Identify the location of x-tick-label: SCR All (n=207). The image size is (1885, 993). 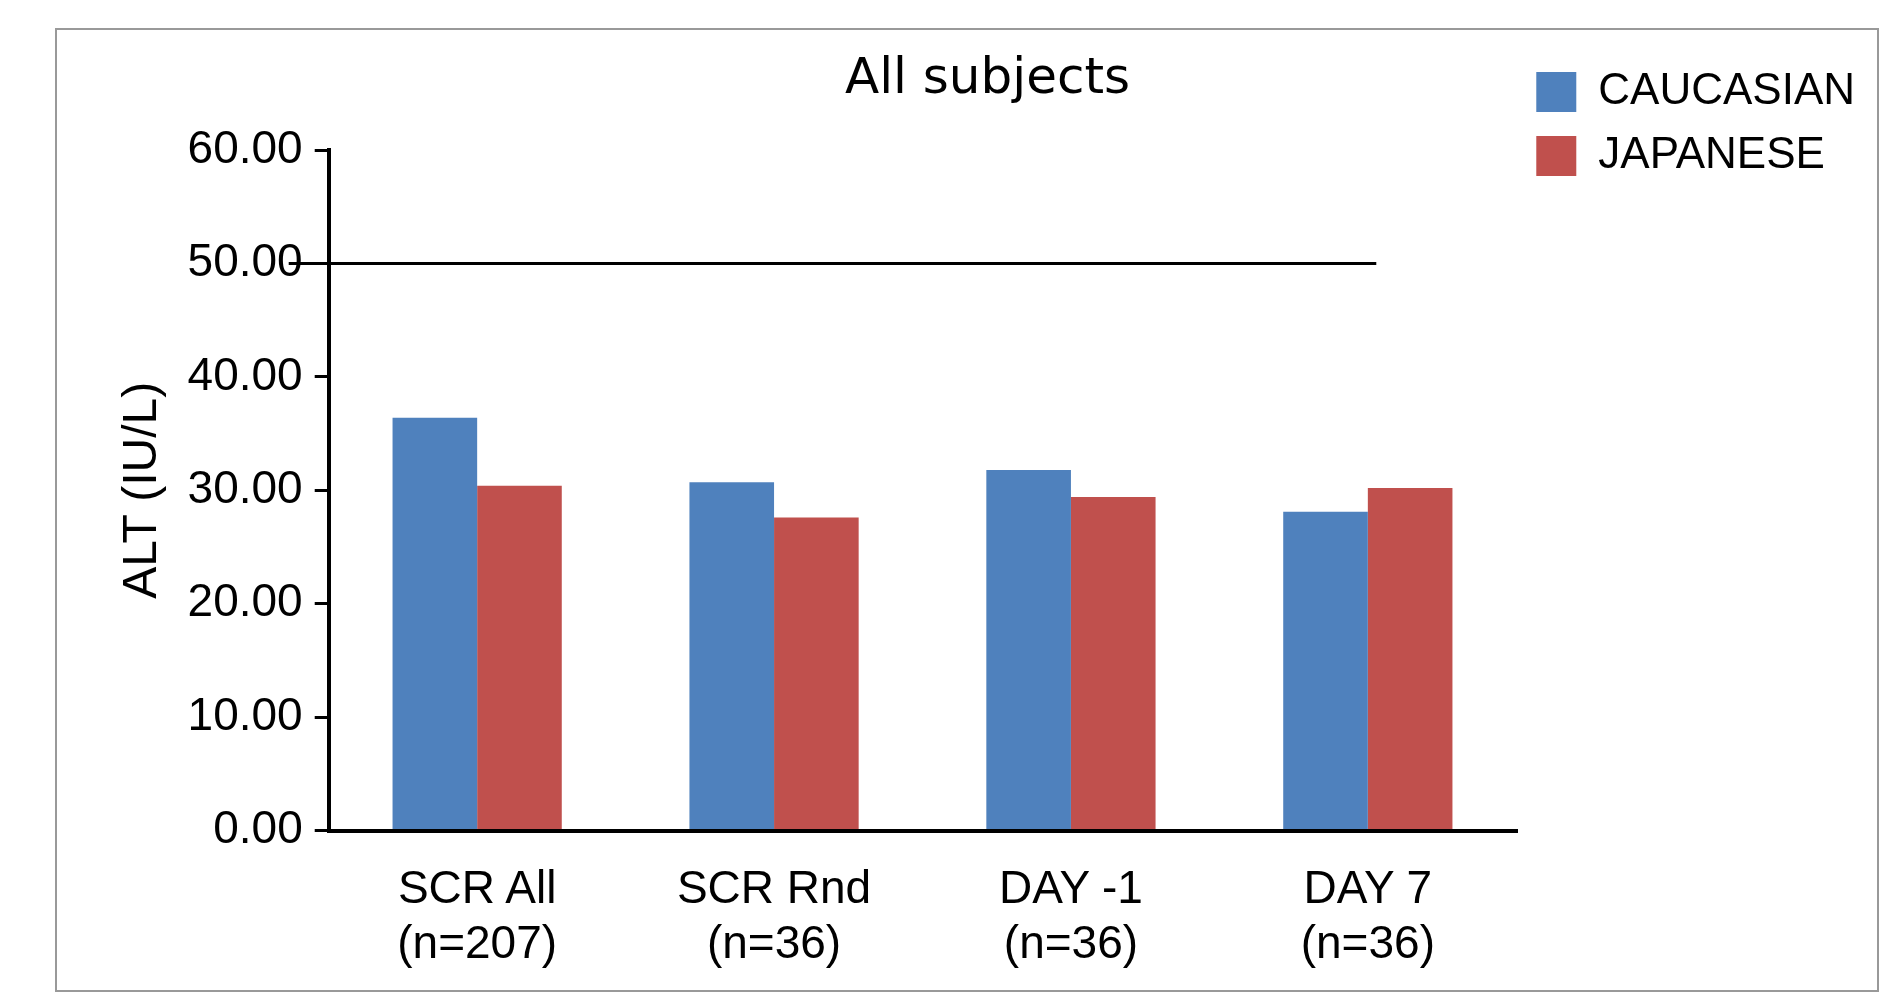
(477, 914).